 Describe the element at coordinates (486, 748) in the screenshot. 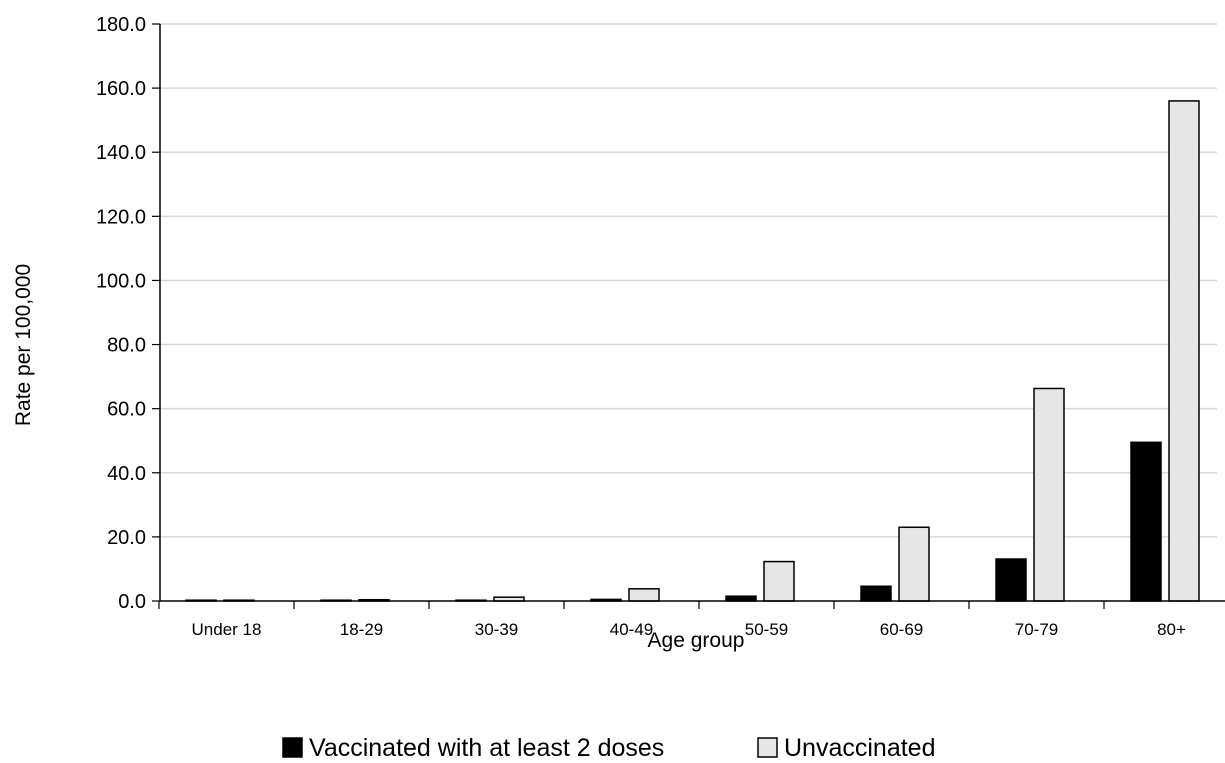

I see `legend-label-vaccinated: Vaccinated with at least 2 doses` at that location.